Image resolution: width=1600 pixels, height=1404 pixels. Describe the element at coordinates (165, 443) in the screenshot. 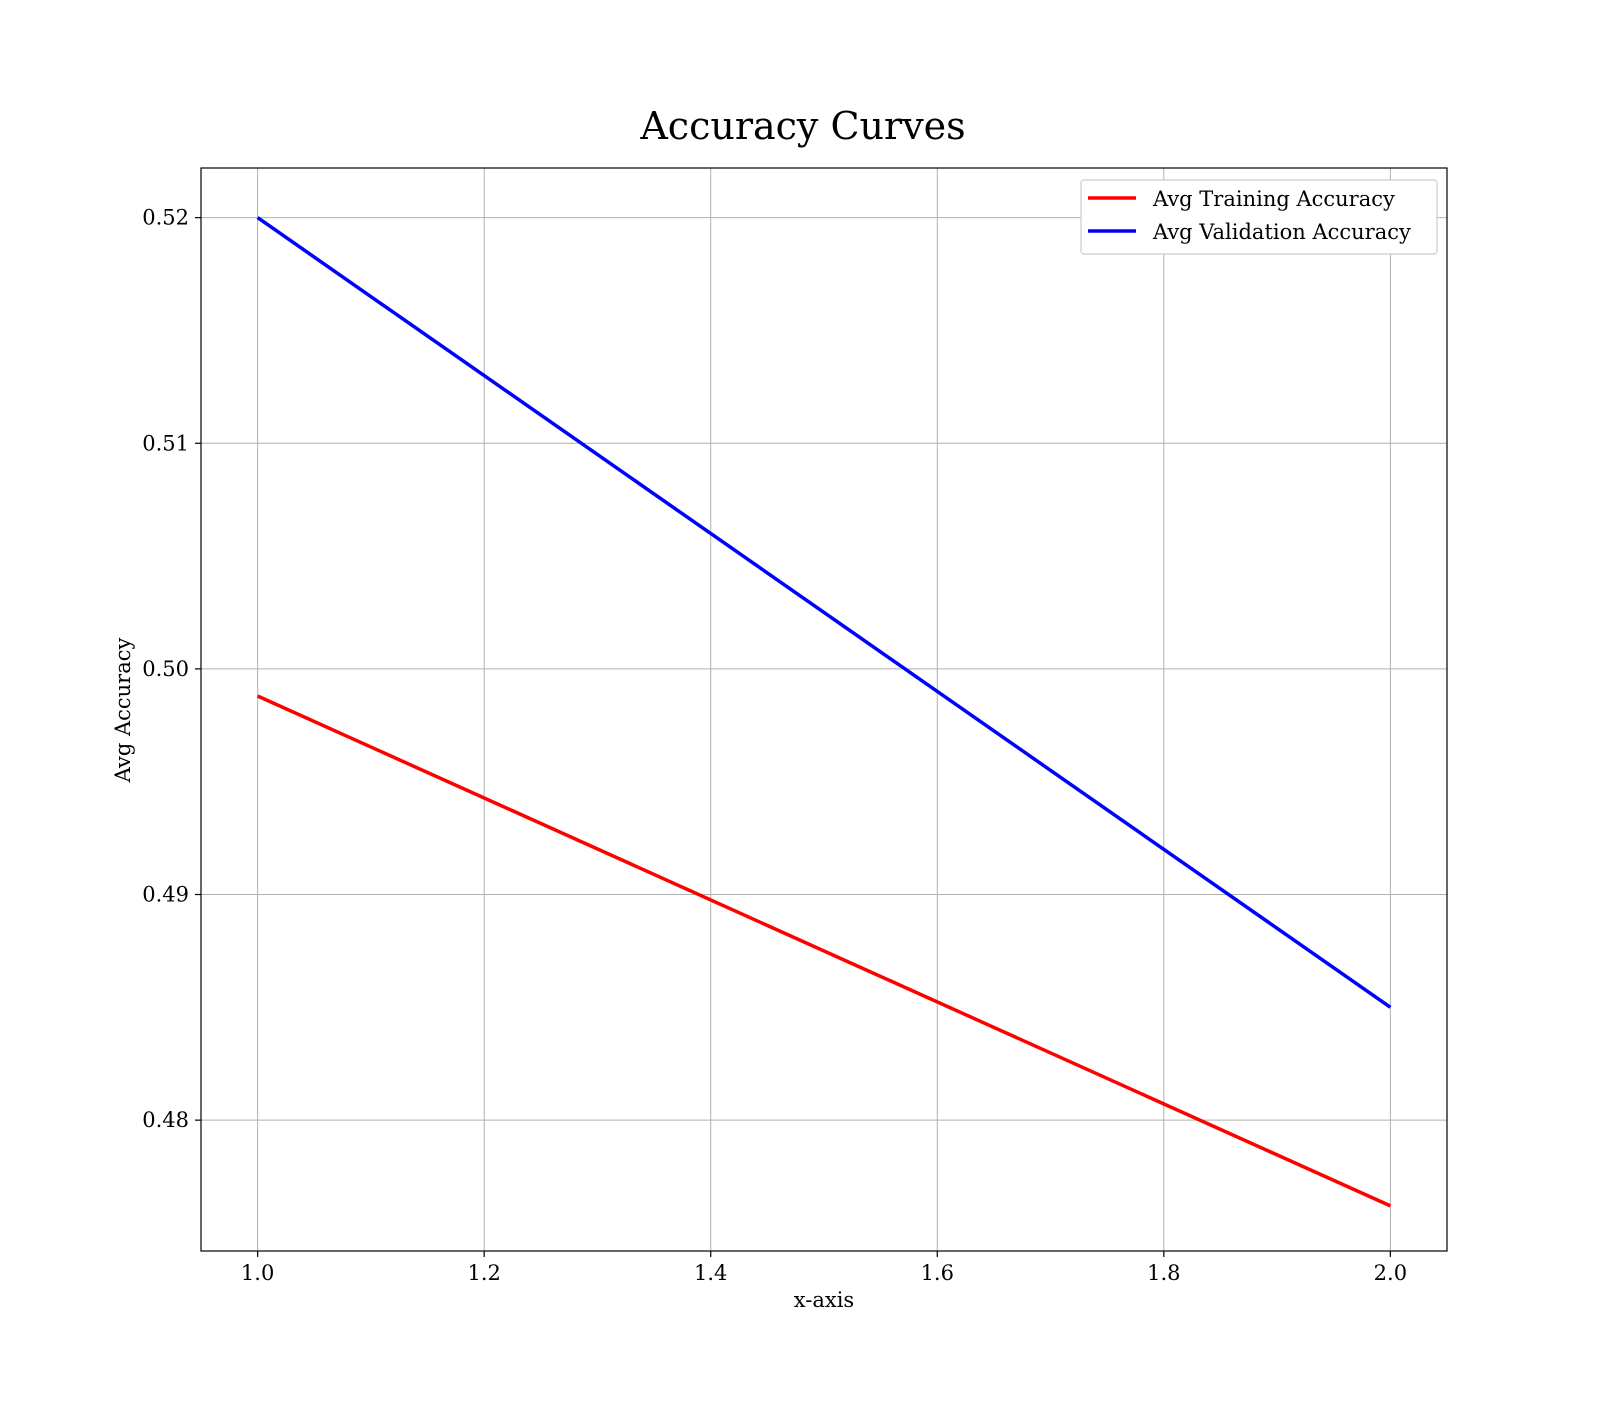

I see `y-tick-label: 0.51` at that location.